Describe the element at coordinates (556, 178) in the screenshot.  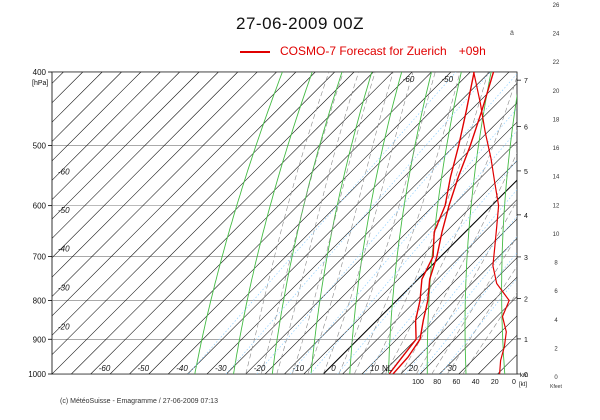
I see `kft-tick-label: 14` at that location.